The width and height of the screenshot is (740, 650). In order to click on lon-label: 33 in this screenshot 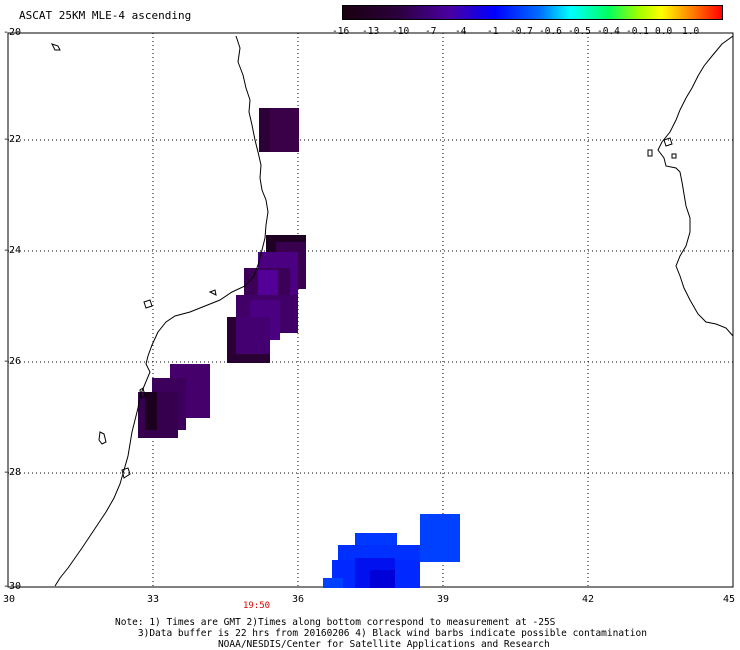, I will do `click(153, 599)`.